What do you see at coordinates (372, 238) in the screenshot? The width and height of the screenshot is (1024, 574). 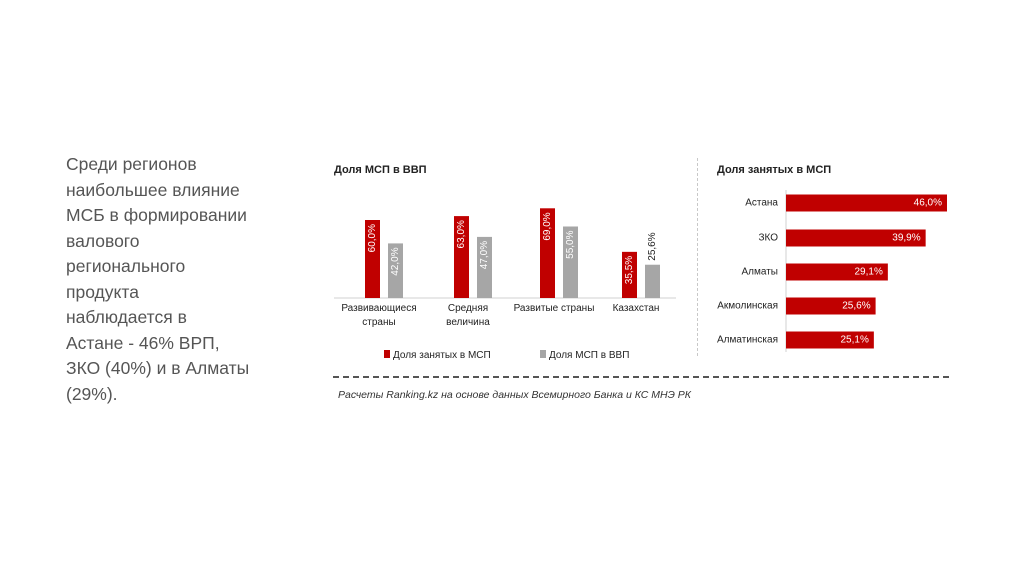 I see `data-label: 60,0%` at bounding box center [372, 238].